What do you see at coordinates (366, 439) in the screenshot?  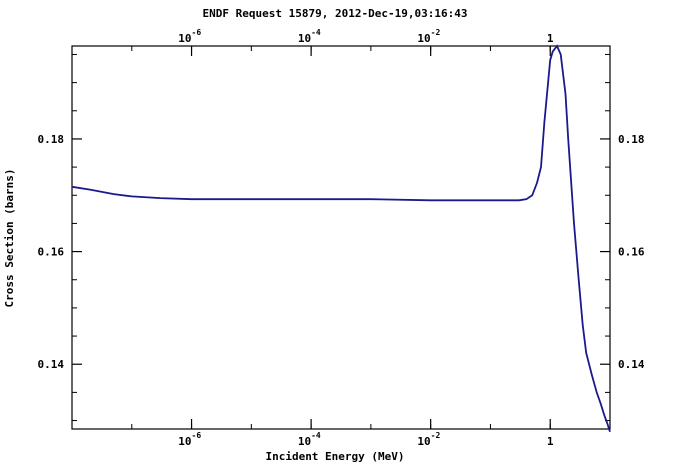 I see `x-tick-labels-bottom: 10 -6 10 -4 10 -2 1` at bounding box center [366, 439].